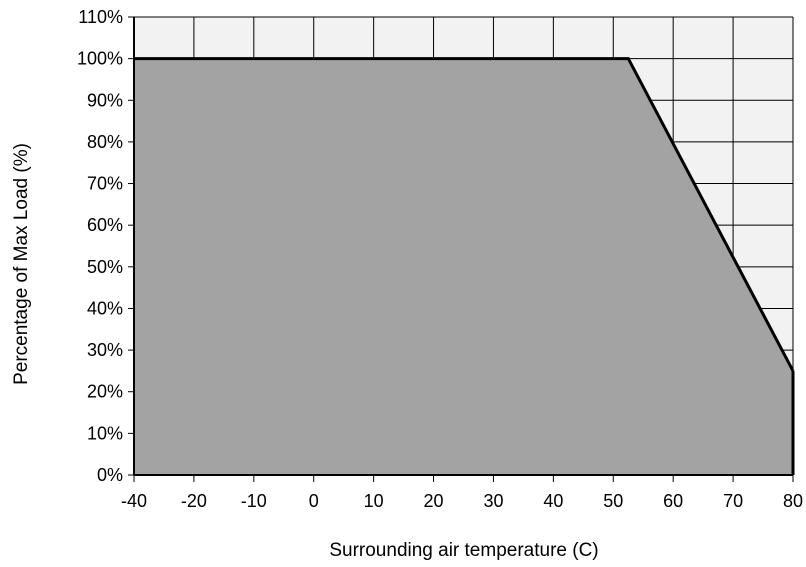 The image size is (806, 567). I want to click on x-tick-label: -20, so click(194, 501).